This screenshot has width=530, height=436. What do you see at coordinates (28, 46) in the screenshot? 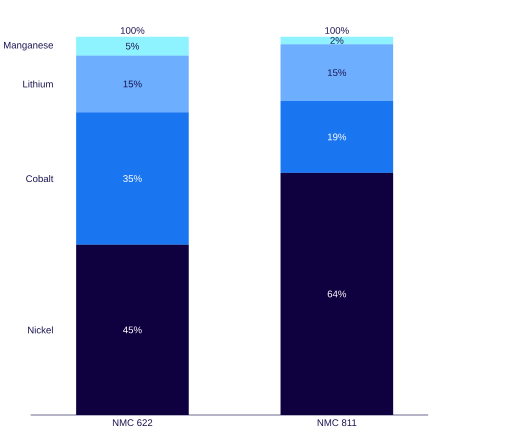
I see `text: Manganese` at bounding box center [28, 46].